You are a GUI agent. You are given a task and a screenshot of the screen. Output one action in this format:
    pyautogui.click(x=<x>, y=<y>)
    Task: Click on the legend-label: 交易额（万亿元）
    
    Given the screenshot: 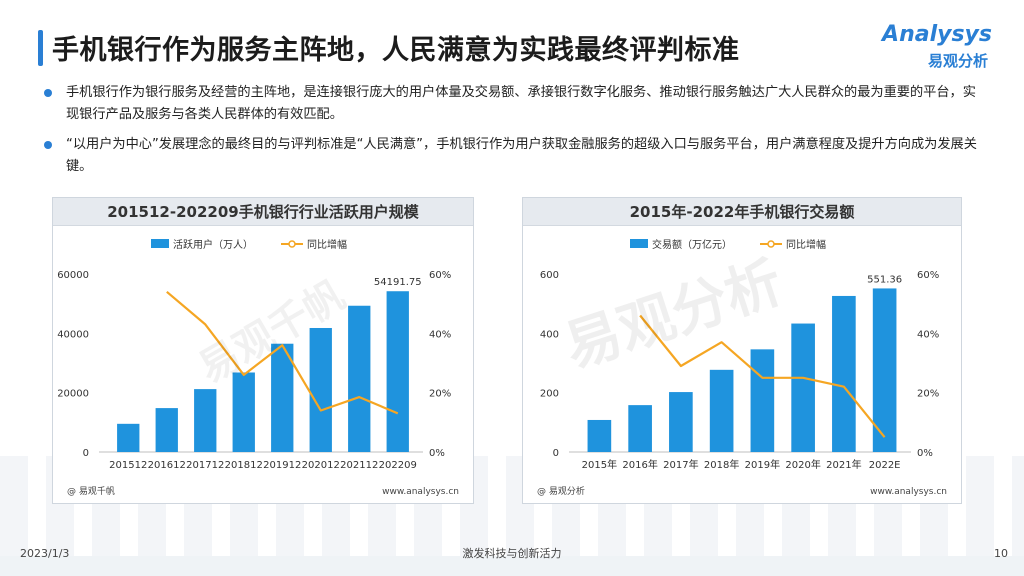 What is the action you would take?
    pyautogui.click(x=692, y=244)
    